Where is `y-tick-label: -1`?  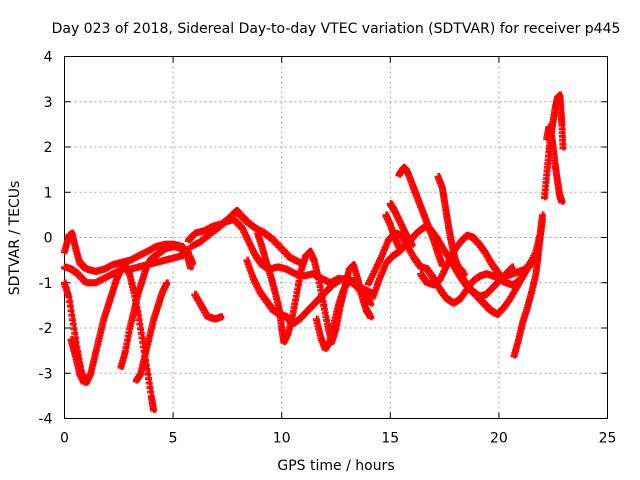
y-tick-label: -1 is located at coordinates (46, 284).